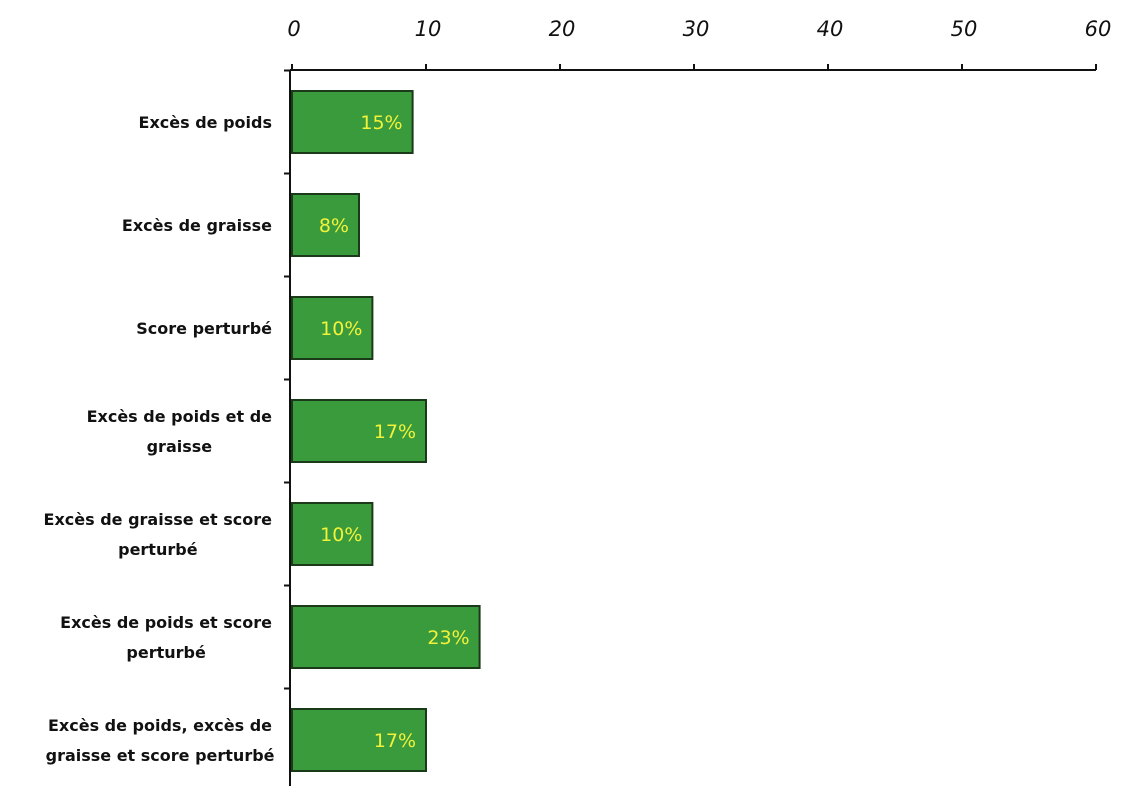 The width and height of the screenshot is (1124, 786). I want to click on x-axis: 0 10 20 30 40 50 60, so click(699, 44).